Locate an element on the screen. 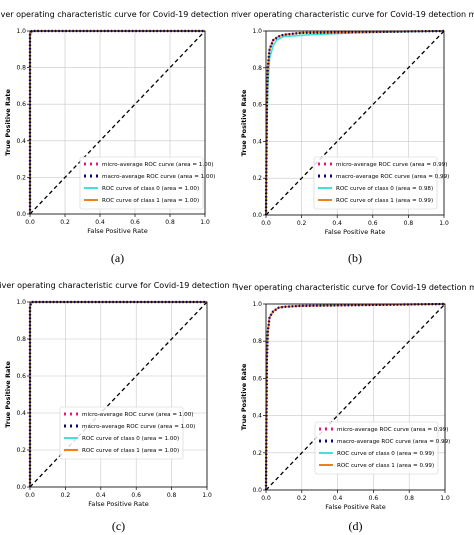  panel-letter: (d) is located at coordinates (356, 526).